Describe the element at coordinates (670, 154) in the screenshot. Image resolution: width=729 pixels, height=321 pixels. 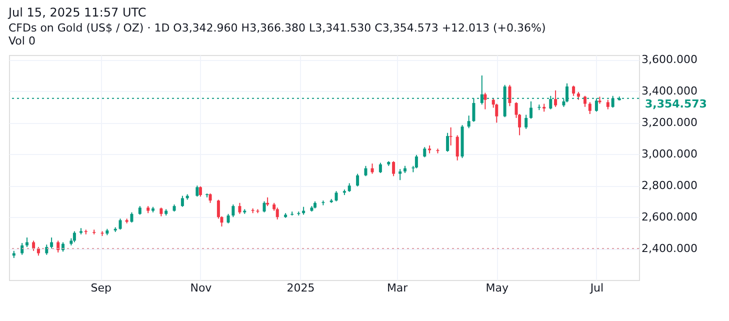
I see `y-tick-label: 3,000.000` at that location.